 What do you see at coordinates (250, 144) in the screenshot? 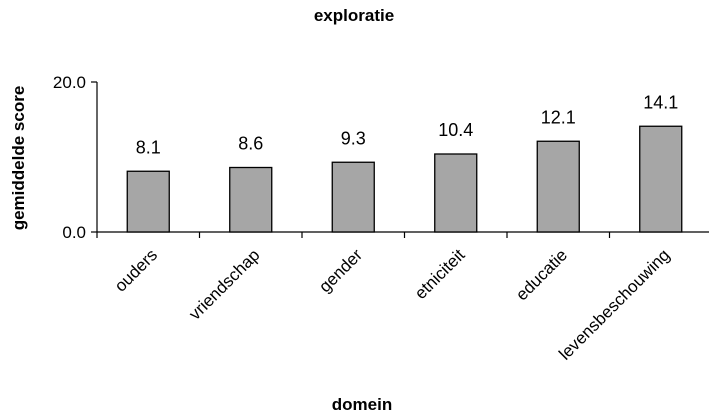
I see `data-label-vriendschap: 8.6` at bounding box center [250, 144].